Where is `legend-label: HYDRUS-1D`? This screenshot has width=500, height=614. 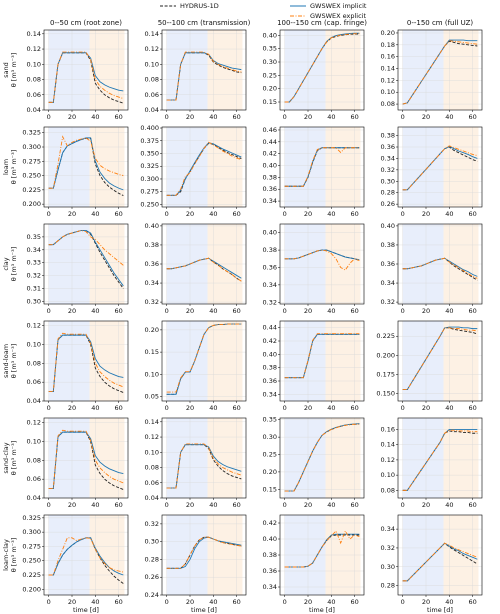 legend-label: HYDRUS-1D is located at coordinates (199, 6).